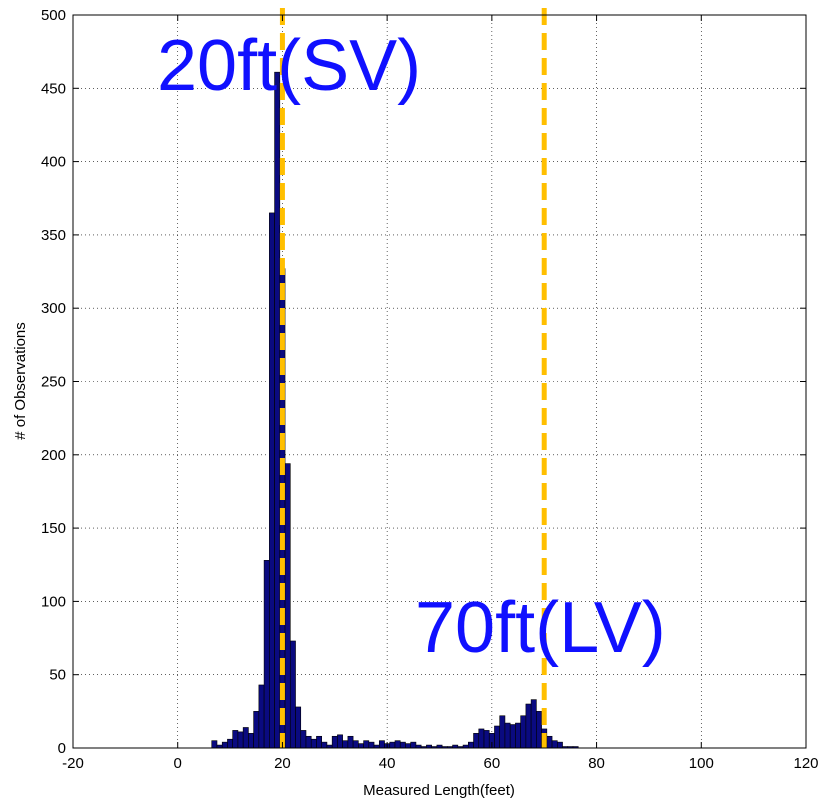 This screenshot has width=821, height=805. What do you see at coordinates (596, 763) in the screenshot?
I see `x-tick-label: 80` at bounding box center [596, 763].